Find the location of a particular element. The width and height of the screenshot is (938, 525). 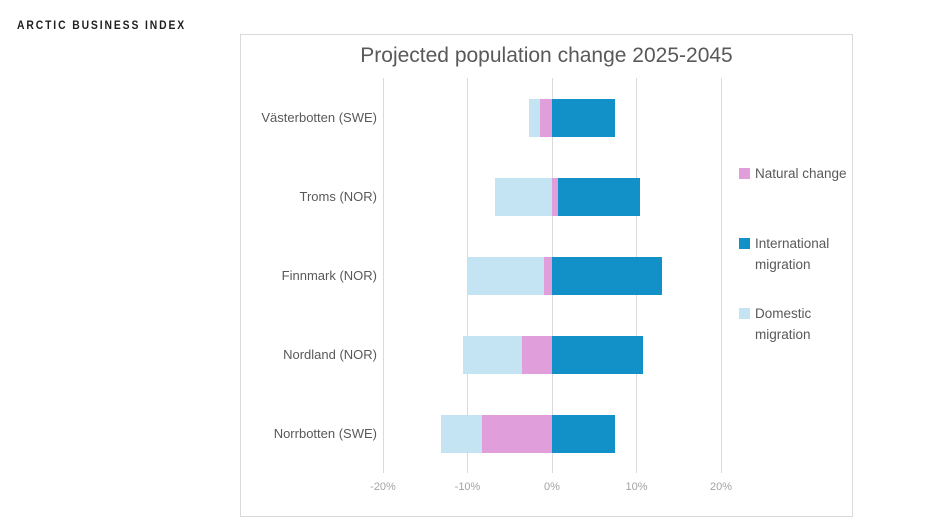

category-label: Norrbotten (SWE) is located at coordinates (325, 433).